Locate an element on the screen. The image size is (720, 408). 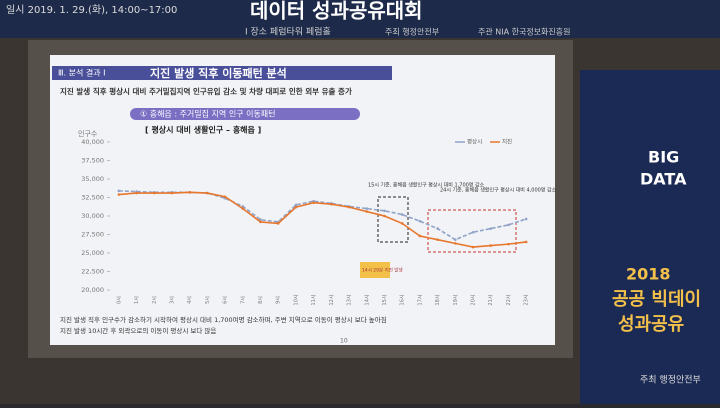
banner-place: I 장소 페럼타워 페럼홀 is located at coordinates (288, 32).